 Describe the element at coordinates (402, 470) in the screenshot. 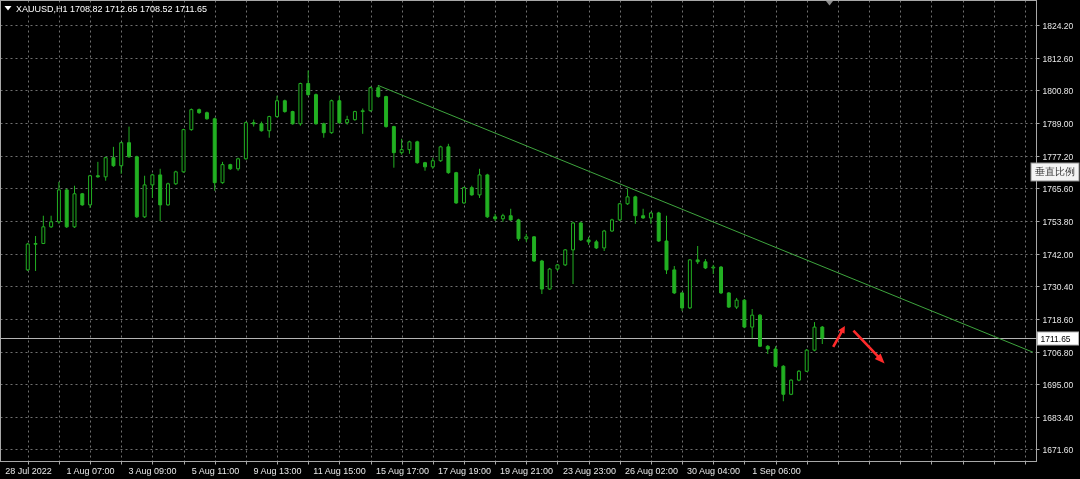

I see `x-tick-label: 15 Aug 17:00` at that location.